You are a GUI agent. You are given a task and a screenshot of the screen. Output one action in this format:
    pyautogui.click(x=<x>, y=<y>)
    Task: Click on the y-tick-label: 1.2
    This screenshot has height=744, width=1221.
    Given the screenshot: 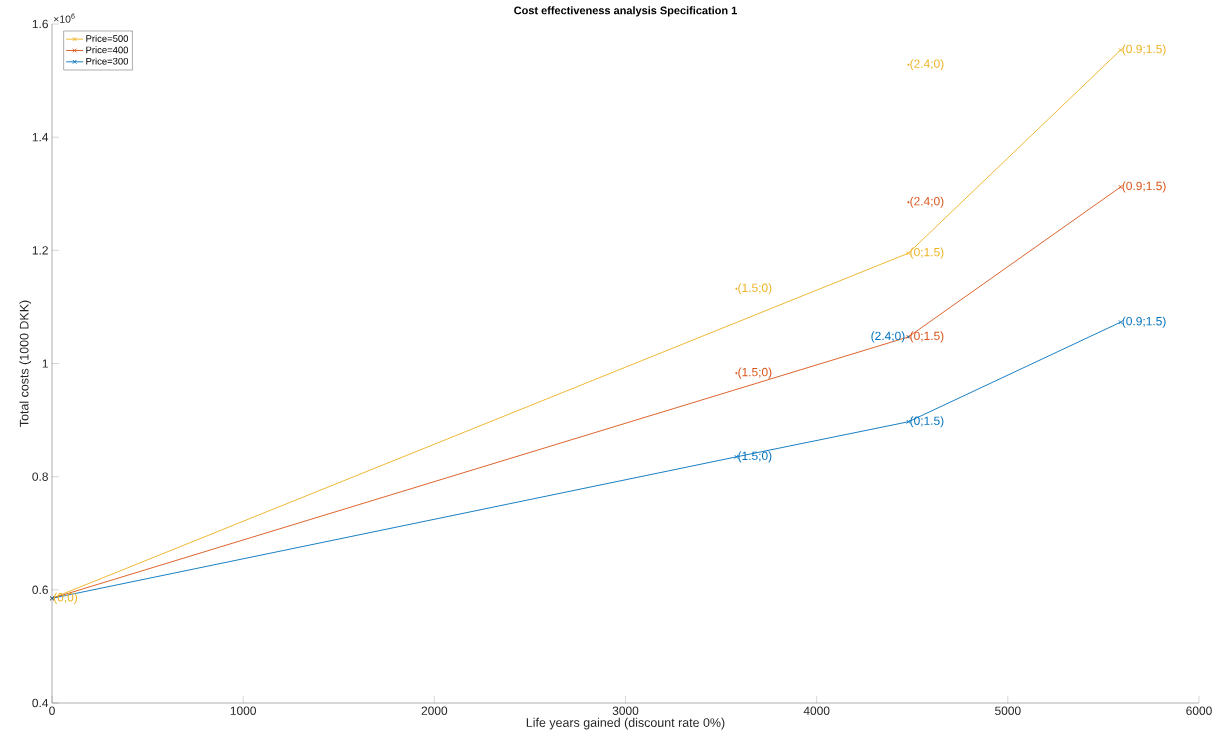 What is the action you would take?
    pyautogui.click(x=40, y=250)
    